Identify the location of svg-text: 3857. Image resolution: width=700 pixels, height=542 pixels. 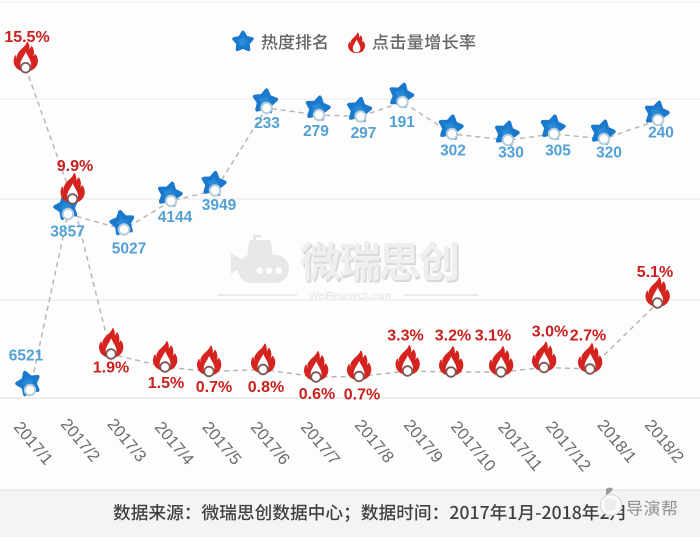
(67, 232).